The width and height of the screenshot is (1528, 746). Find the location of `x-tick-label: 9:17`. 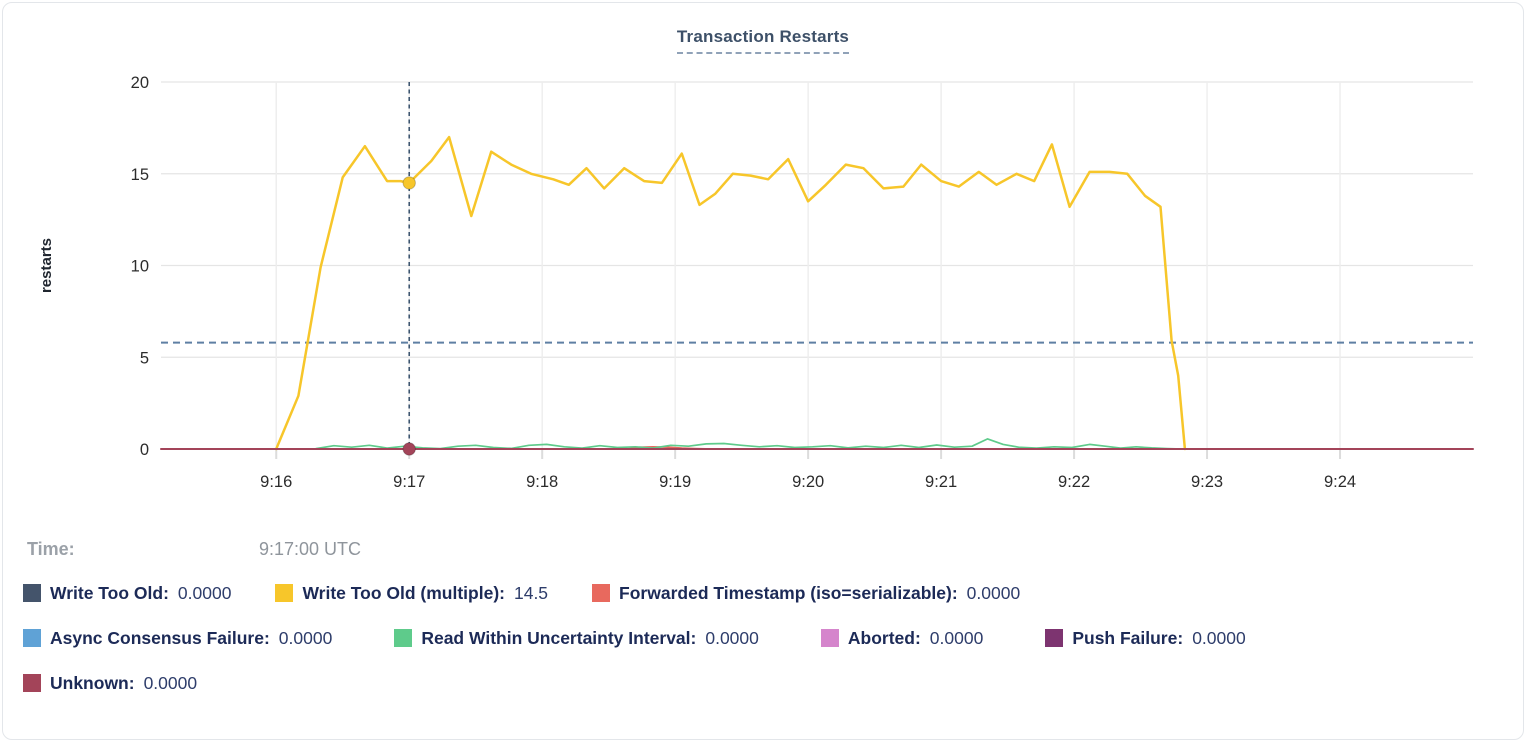

x-tick-label: 9:17 is located at coordinates (409, 482).